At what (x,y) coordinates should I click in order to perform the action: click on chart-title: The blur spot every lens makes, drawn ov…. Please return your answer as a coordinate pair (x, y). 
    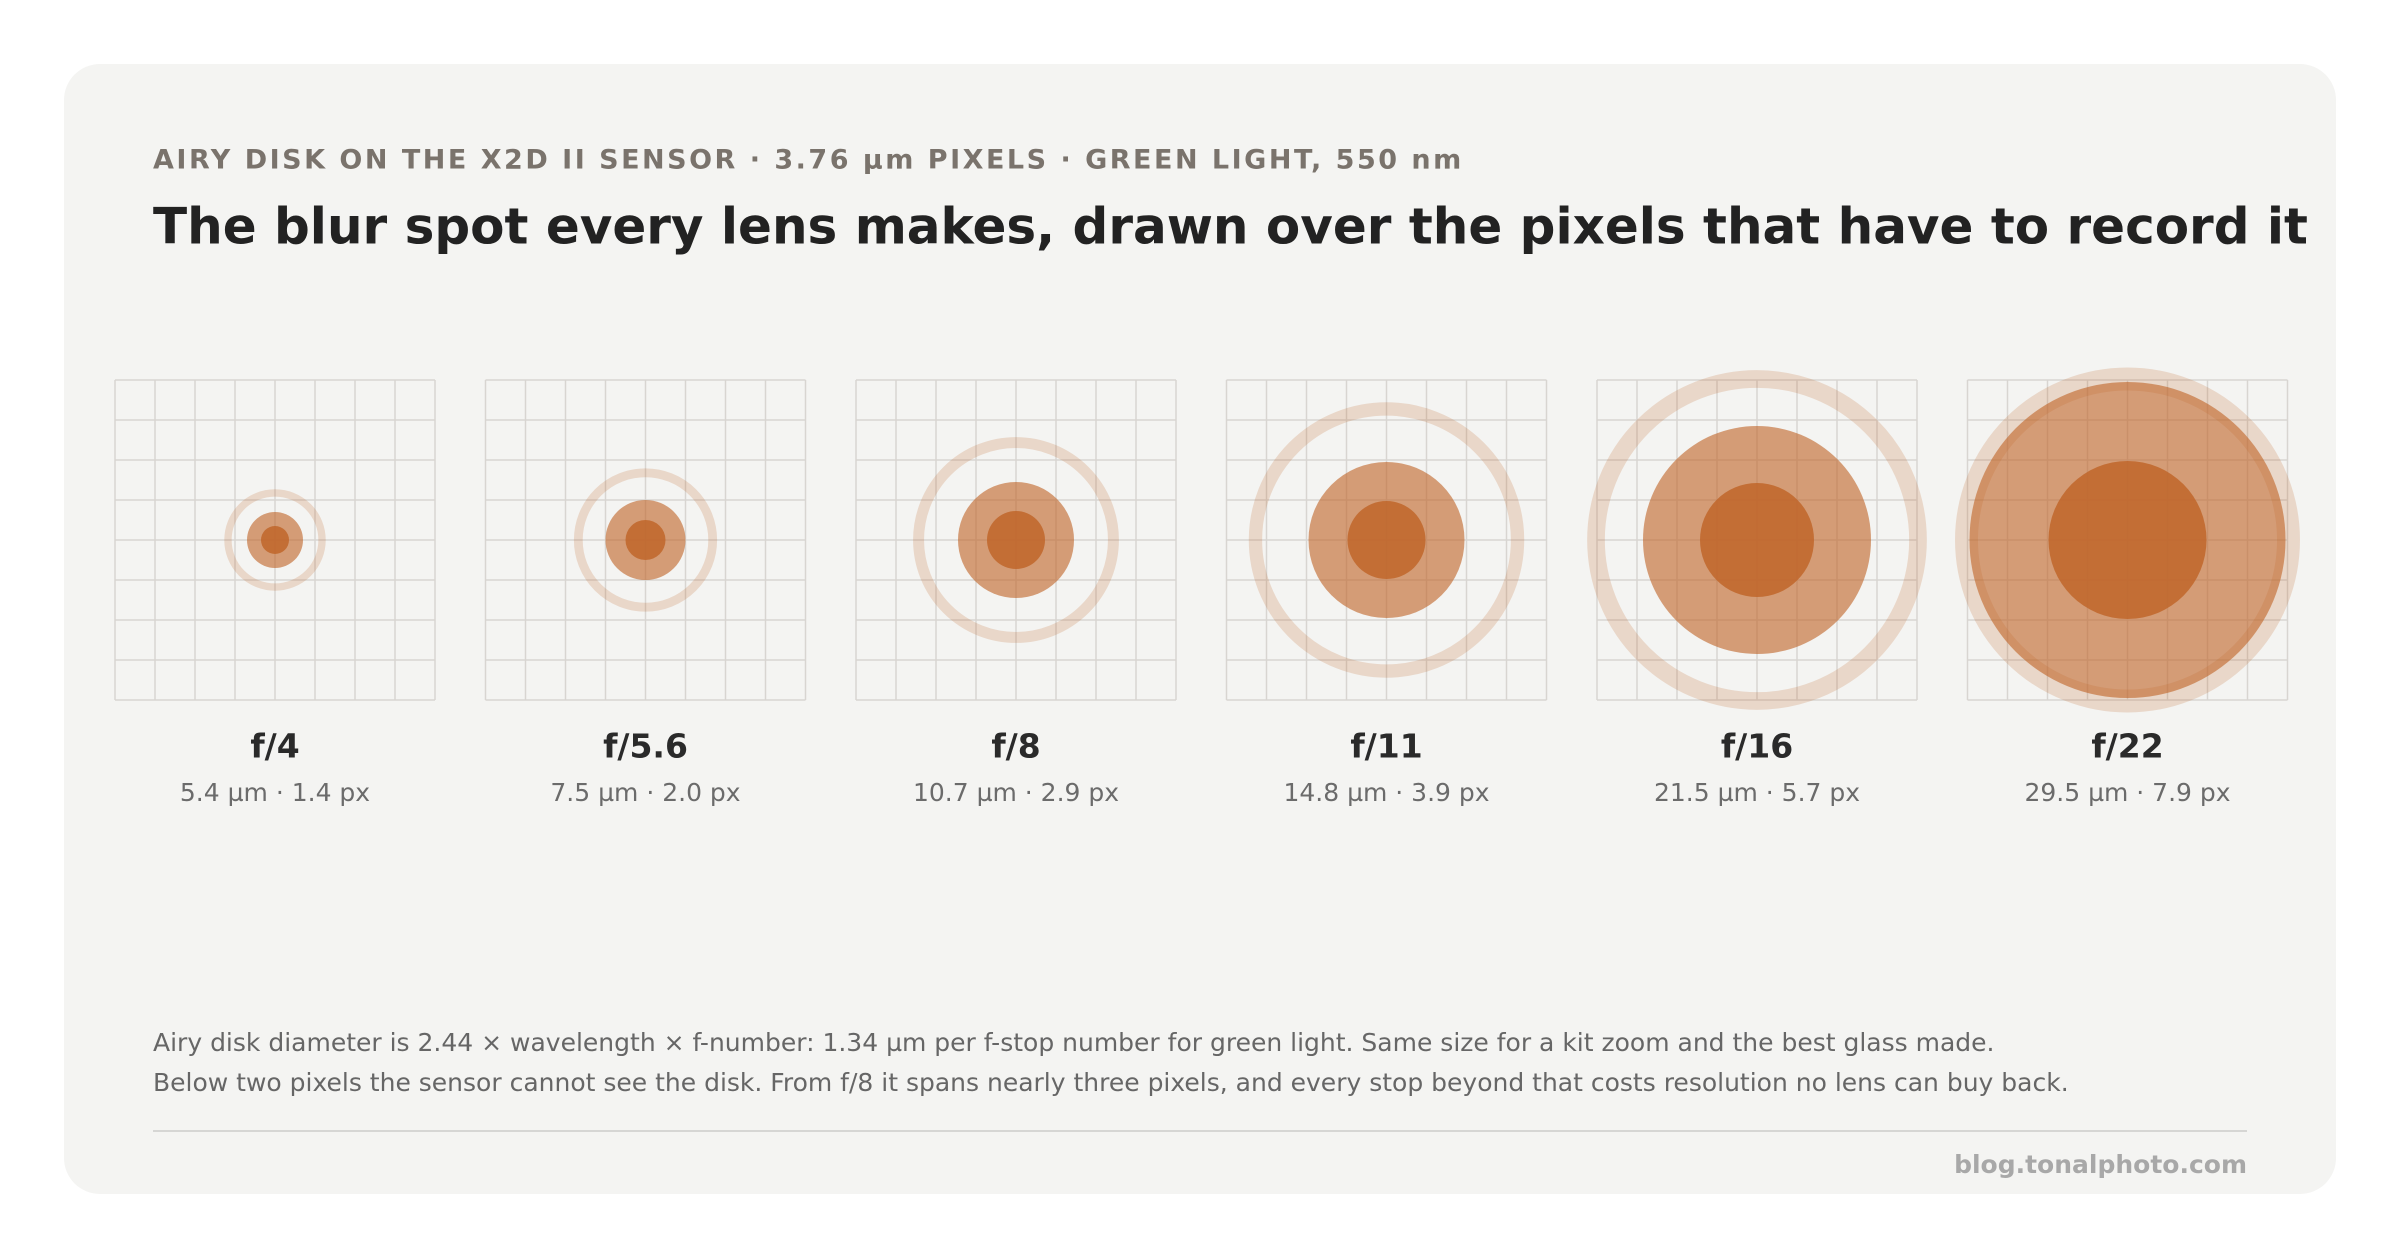
    Looking at the image, I should click on (1230, 227).